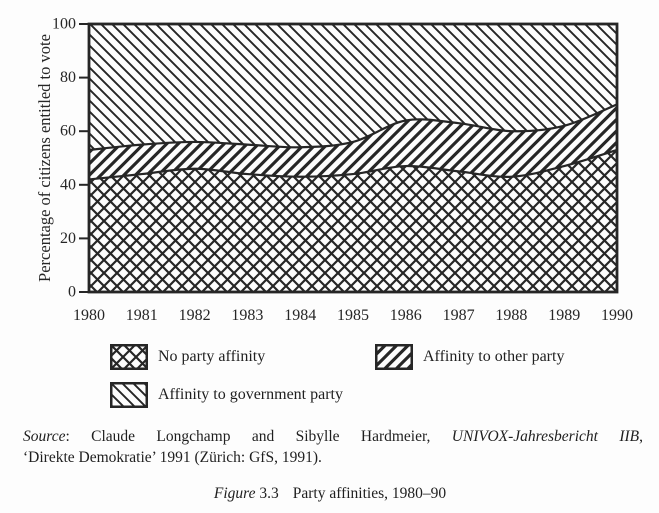 This screenshot has width=659, height=513. I want to click on x-tick-label: 1989, so click(564, 315).